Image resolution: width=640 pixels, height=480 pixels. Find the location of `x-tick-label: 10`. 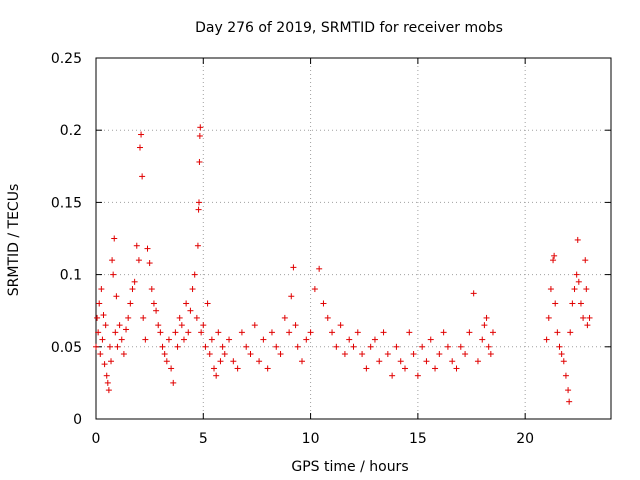

x-tick-label: 10 is located at coordinates (311, 439).